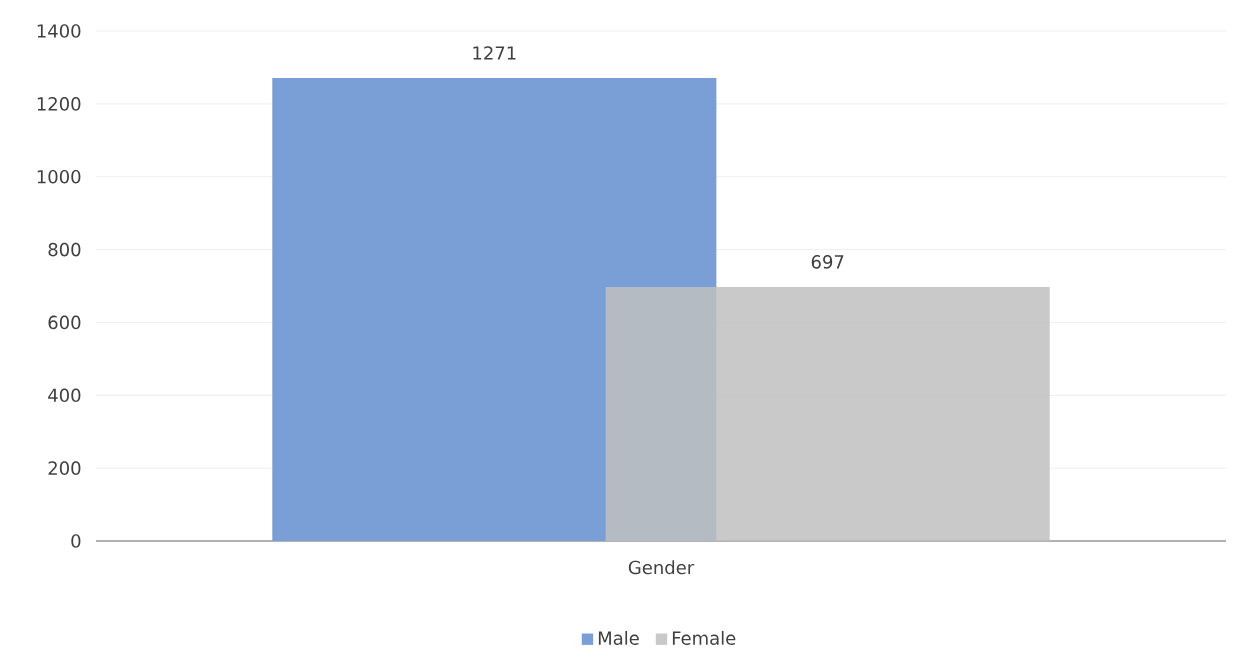 The width and height of the screenshot is (1252, 661). I want to click on legend-label: Female, so click(704, 638).